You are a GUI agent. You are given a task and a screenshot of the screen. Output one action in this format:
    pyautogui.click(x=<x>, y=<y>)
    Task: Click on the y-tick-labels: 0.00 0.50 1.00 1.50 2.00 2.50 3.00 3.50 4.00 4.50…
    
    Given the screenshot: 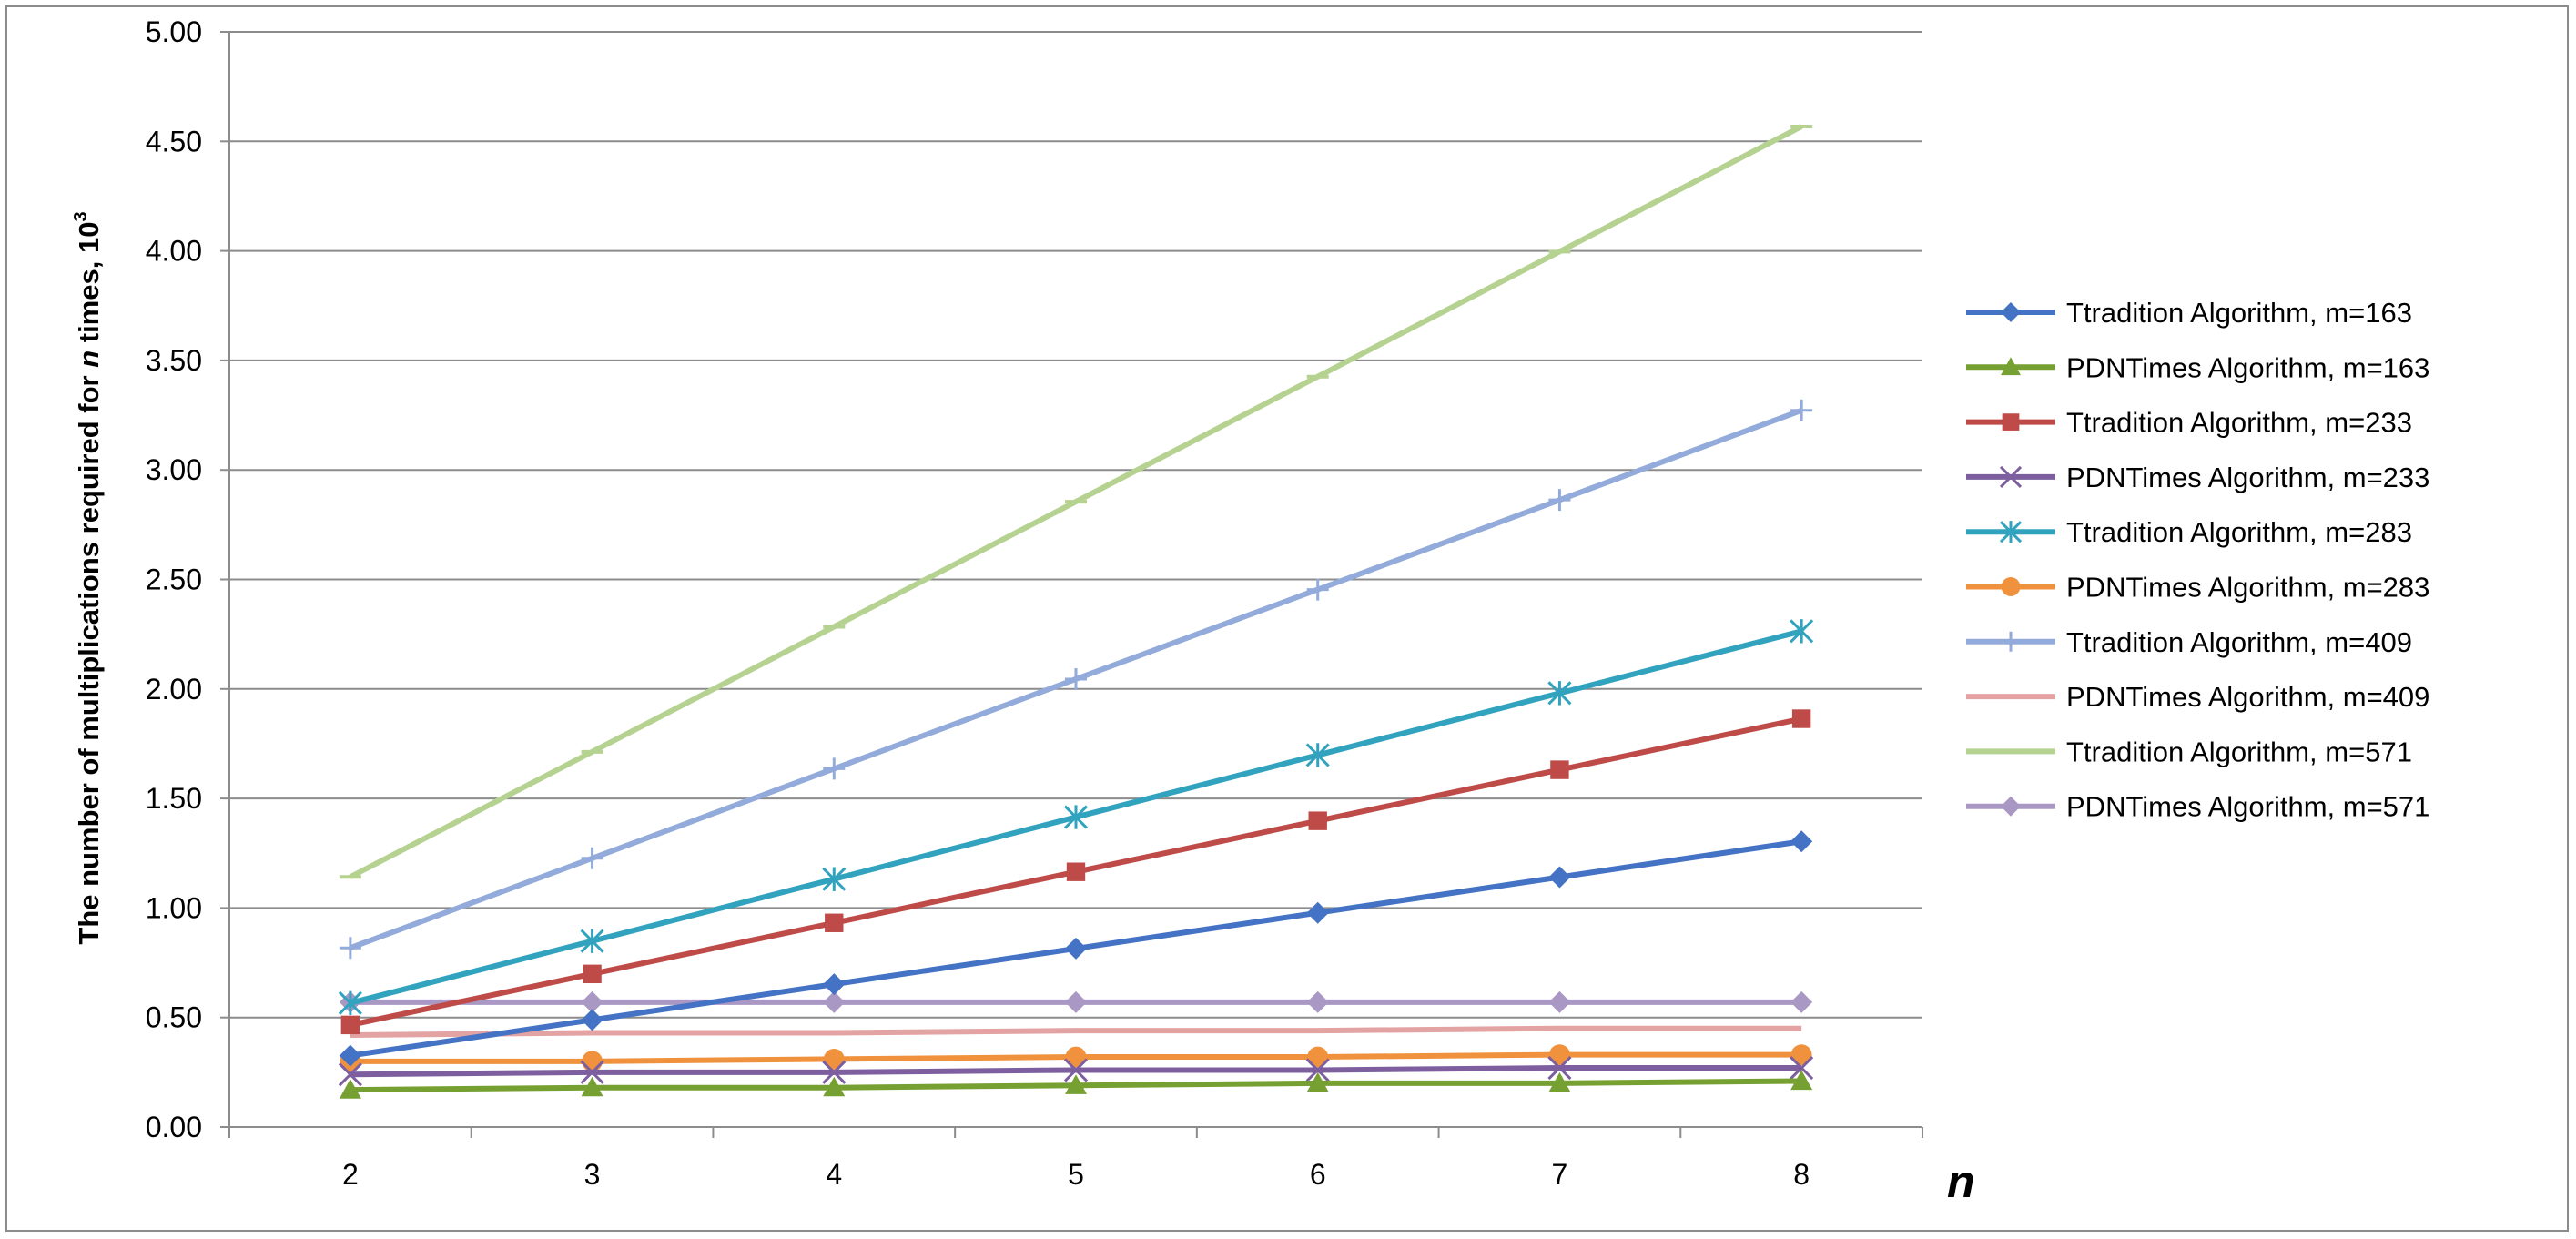 What is the action you would take?
    pyautogui.click(x=174, y=579)
    